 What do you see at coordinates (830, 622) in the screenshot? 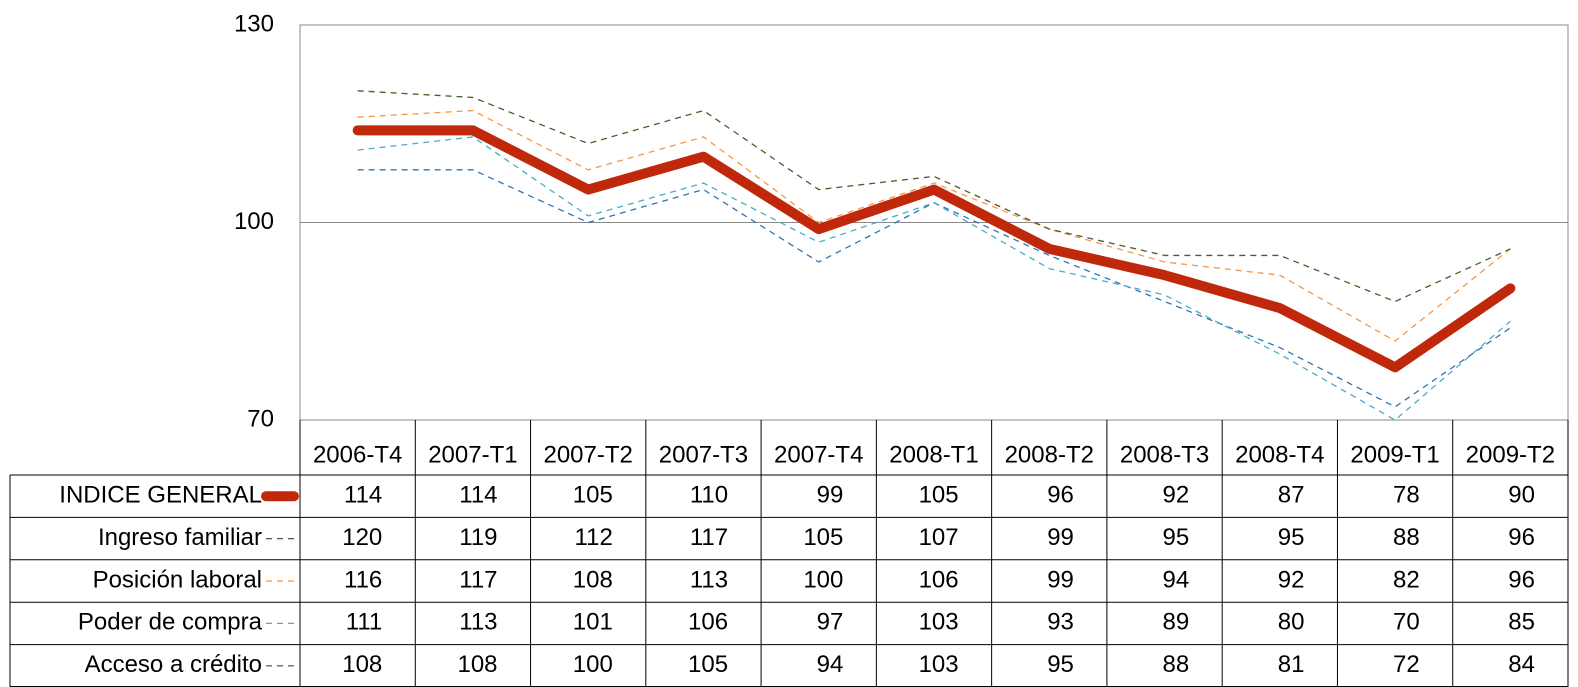
I see `table-value: 97` at bounding box center [830, 622].